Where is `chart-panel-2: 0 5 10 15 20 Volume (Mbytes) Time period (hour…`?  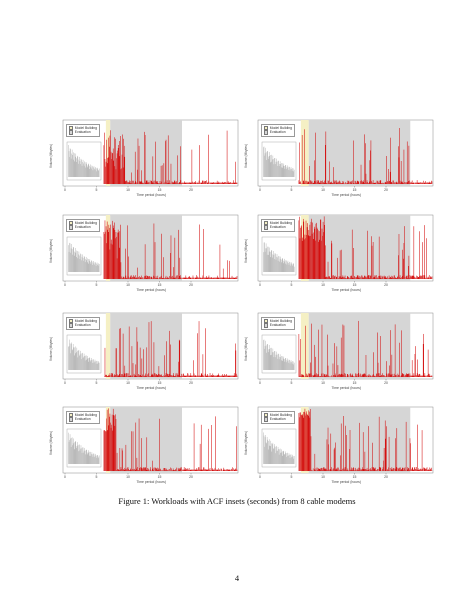
chart-panel-2: 0 5 10 15 20 Volume (Mbytes) Time period (hour… is located at coordinates (337, 158).